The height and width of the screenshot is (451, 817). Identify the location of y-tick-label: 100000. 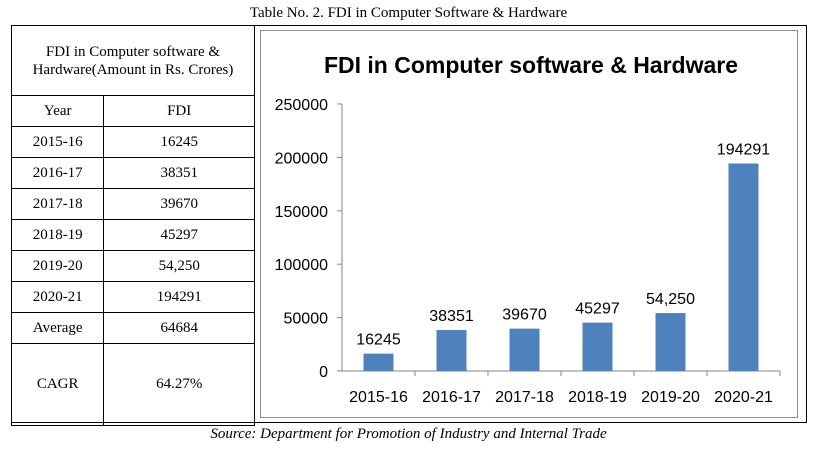
(301, 265).